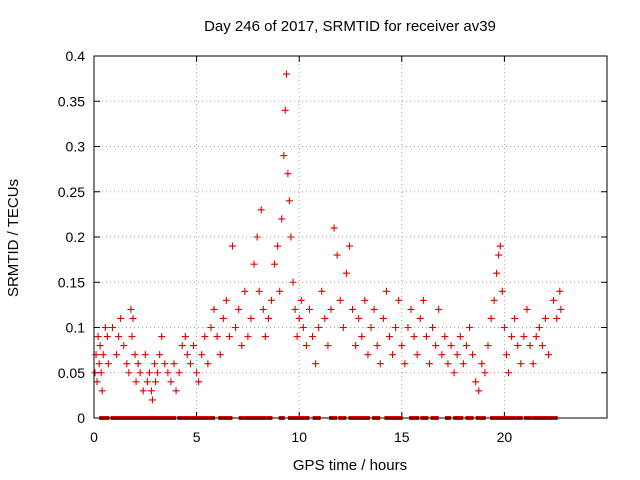 The image size is (640, 480). What do you see at coordinates (76, 328) in the screenshot?
I see `y-tick-label: 0.1` at bounding box center [76, 328].